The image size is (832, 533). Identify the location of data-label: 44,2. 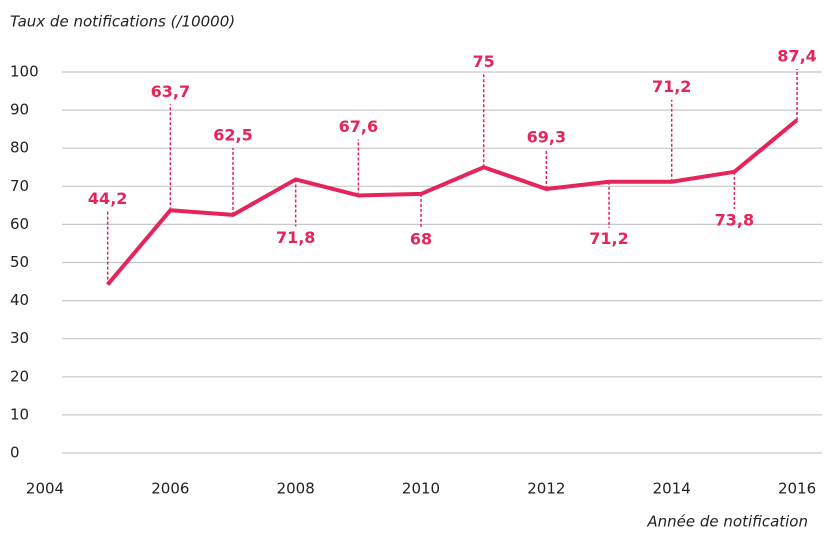
(107, 198).